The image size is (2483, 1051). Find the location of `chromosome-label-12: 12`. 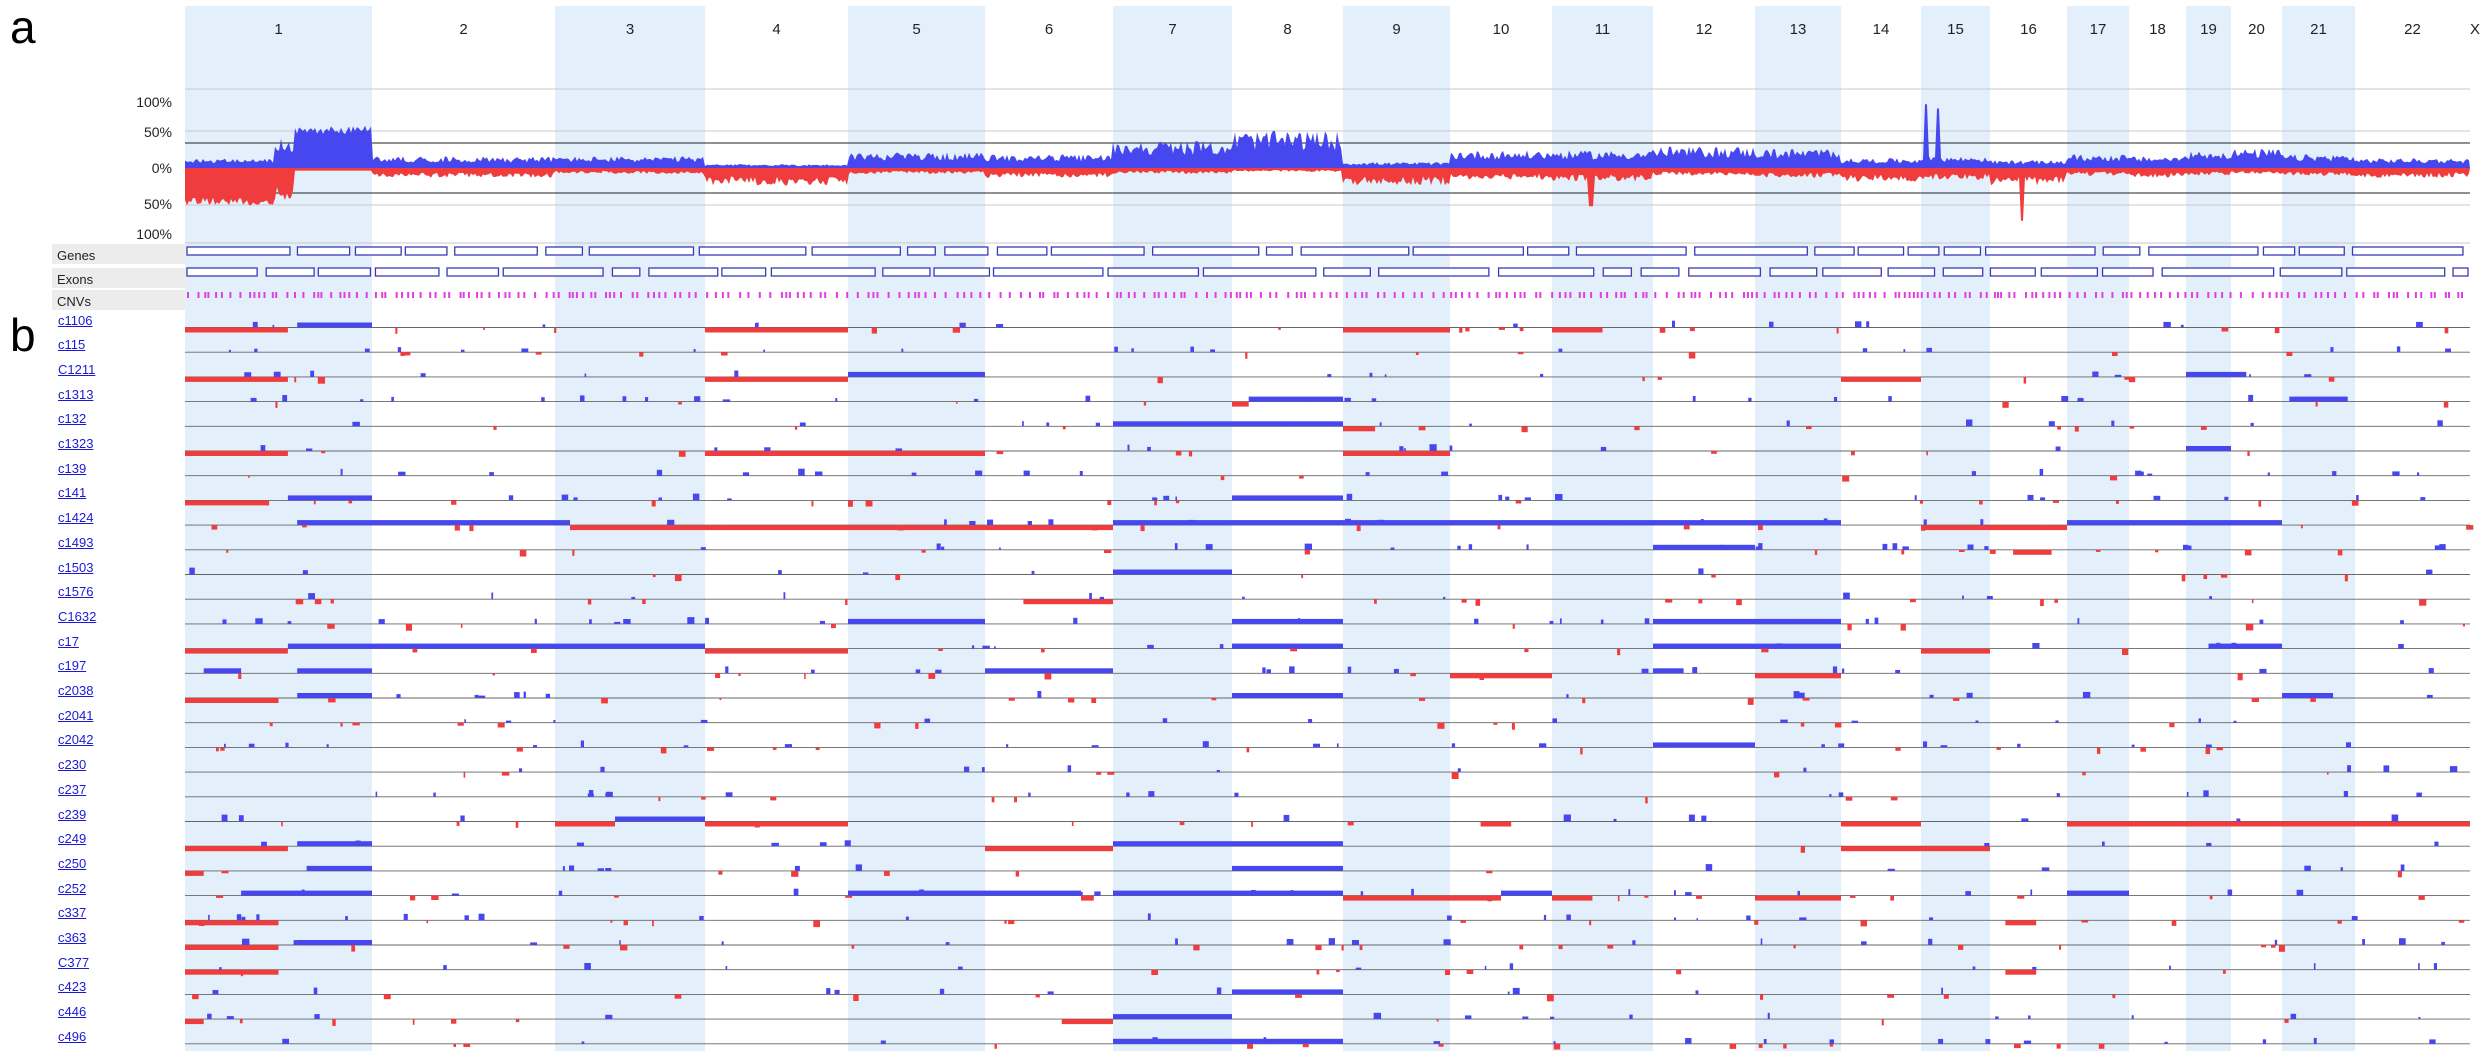

chromosome-label-12: 12 is located at coordinates (1704, 29).